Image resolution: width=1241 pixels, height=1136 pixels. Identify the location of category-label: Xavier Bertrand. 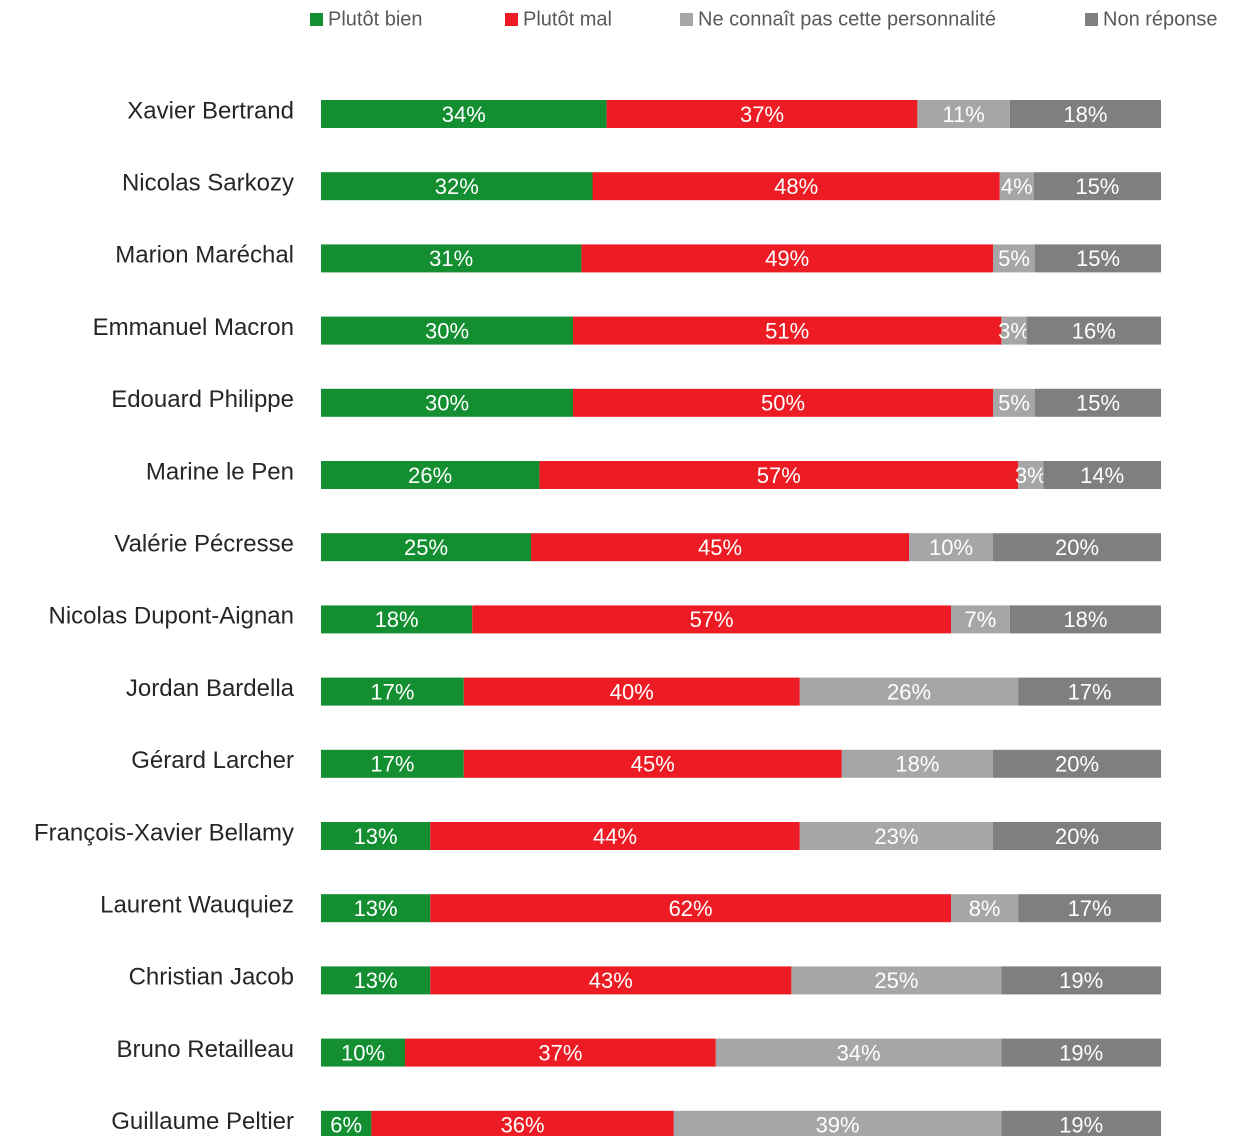
(210, 110).